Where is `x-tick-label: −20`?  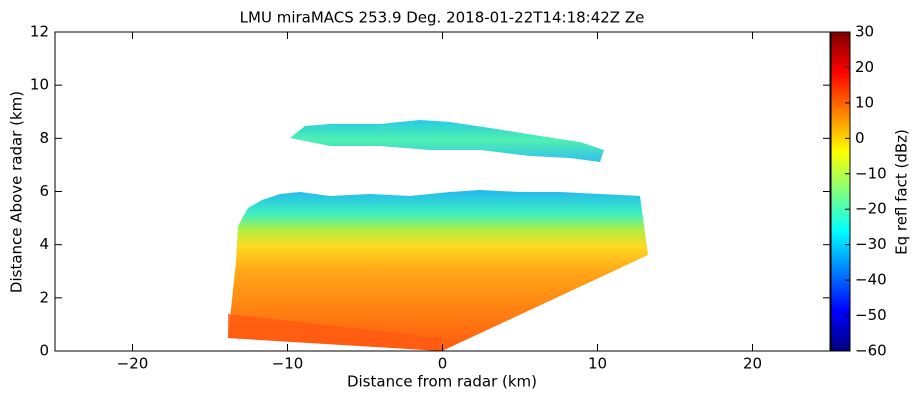
x-tick-label: −20 is located at coordinates (133, 364).